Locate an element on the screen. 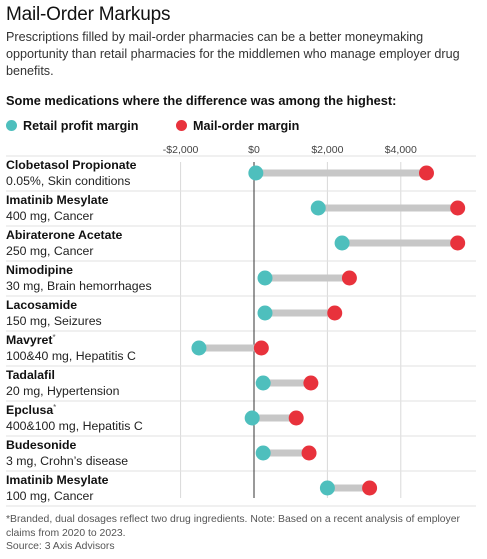  drug-detail: 100 mg, Cancer is located at coordinates (50, 496).